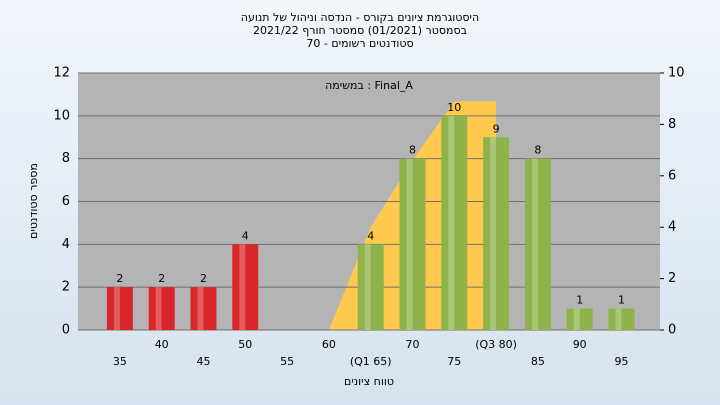  What do you see at coordinates (360, 30) in the screenshot?
I see `title-line: בסמסטר (01/2021) סמסטר חורף 2021/22` at bounding box center [360, 30].